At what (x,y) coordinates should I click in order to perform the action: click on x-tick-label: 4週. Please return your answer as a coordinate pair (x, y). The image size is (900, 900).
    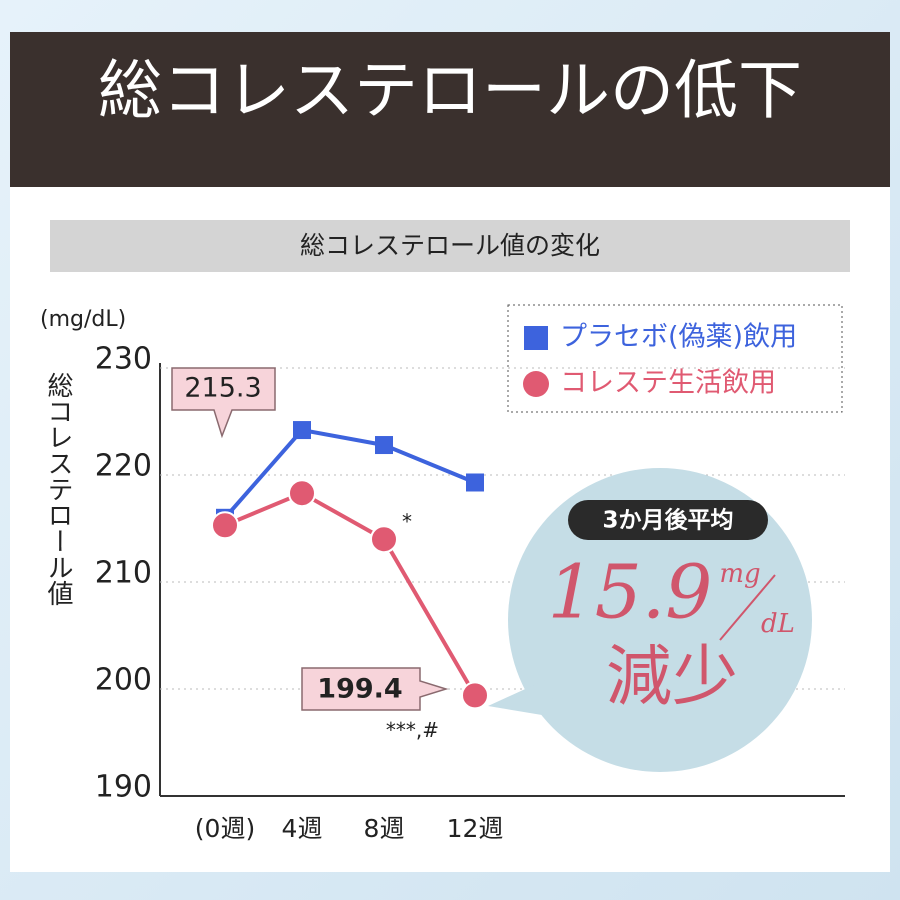
    Looking at the image, I should click on (302, 828).